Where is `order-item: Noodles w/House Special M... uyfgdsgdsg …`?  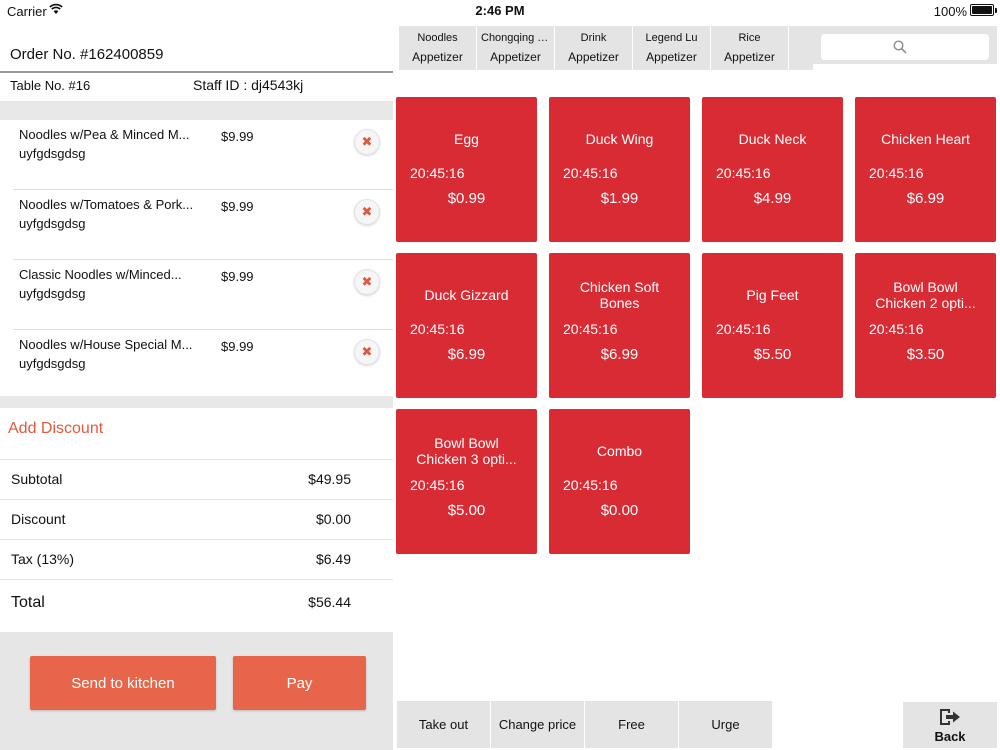
order-item: Noodles w/House Special M... uyfgdsgdsg … is located at coordinates (196, 365).